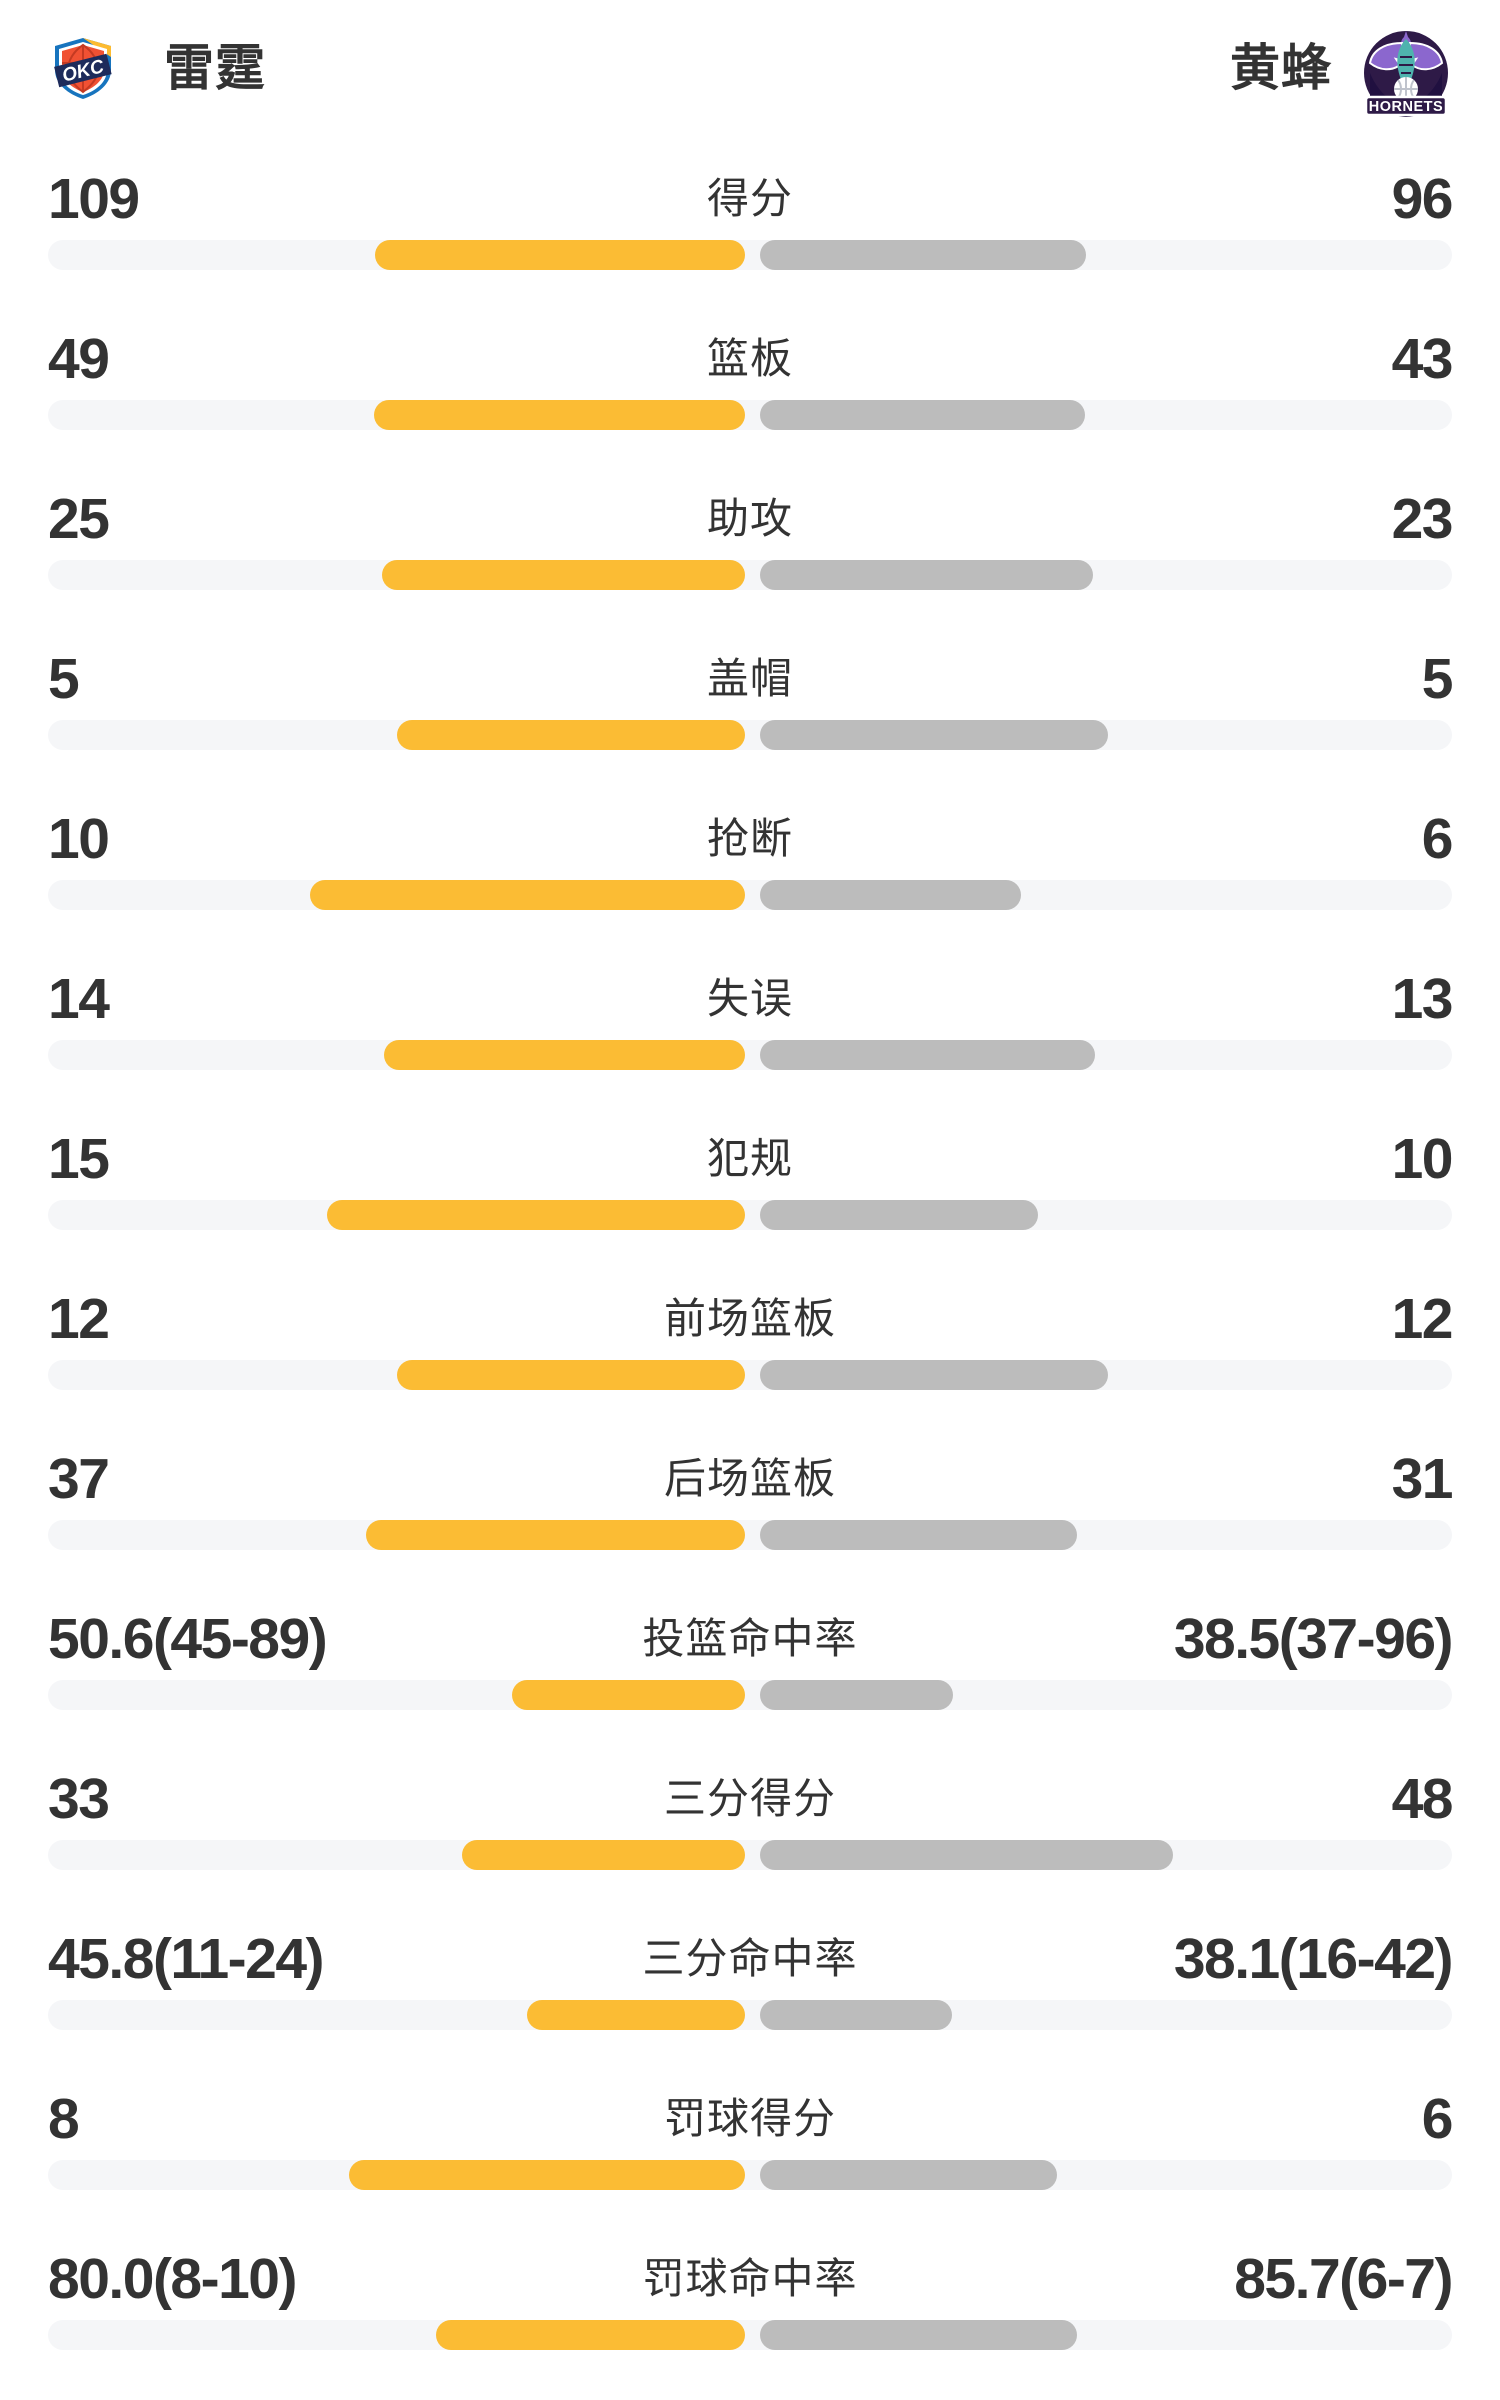  I want to click on stat-values: 14 失误 13, so click(751, 999).